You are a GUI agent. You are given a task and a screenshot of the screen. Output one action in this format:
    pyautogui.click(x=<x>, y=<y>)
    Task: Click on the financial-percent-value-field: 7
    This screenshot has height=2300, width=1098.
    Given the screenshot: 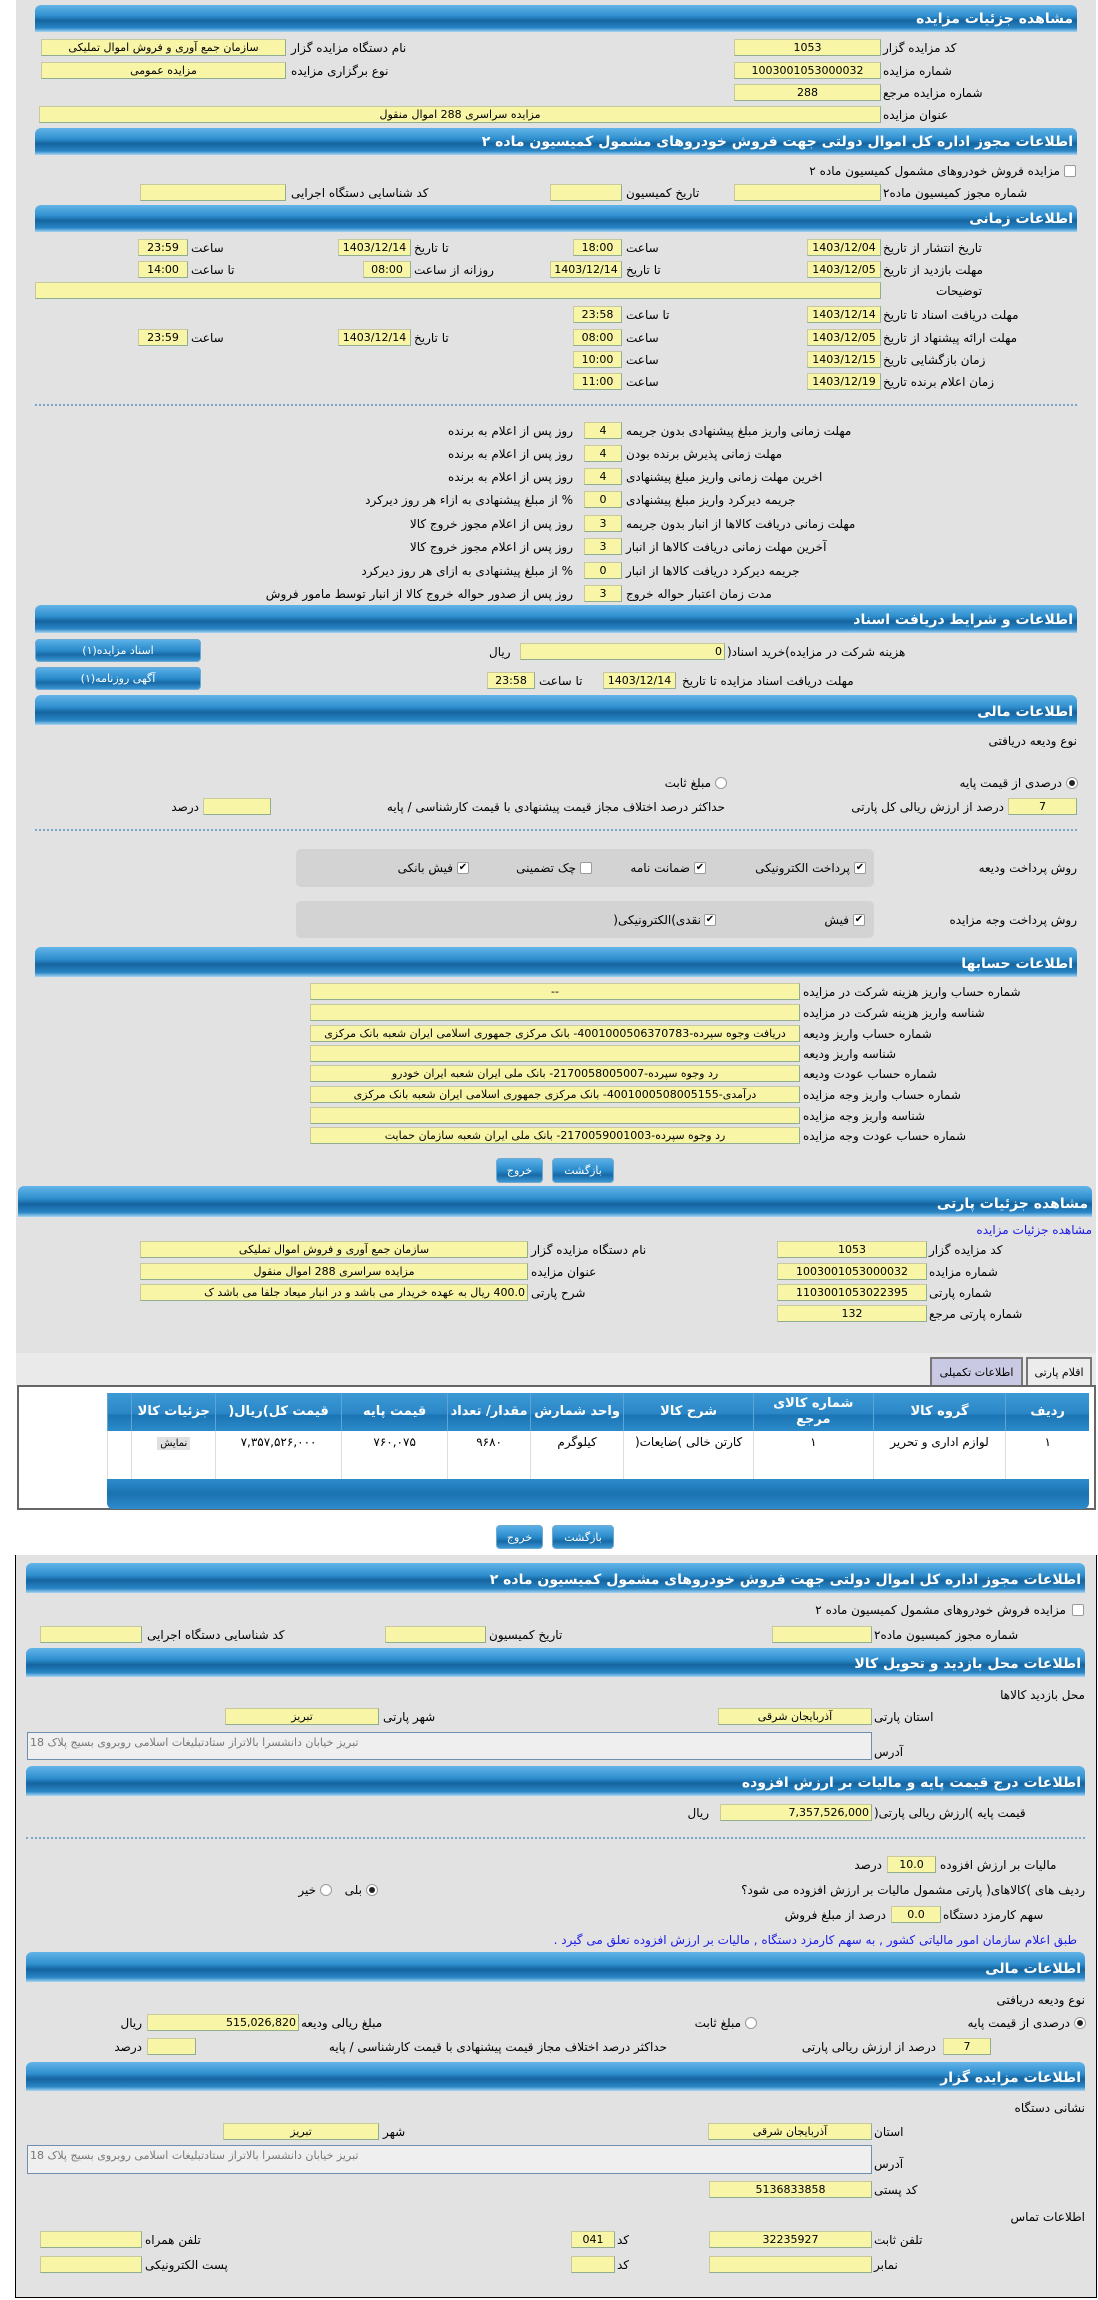 What is the action you would take?
    pyautogui.click(x=1042, y=806)
    